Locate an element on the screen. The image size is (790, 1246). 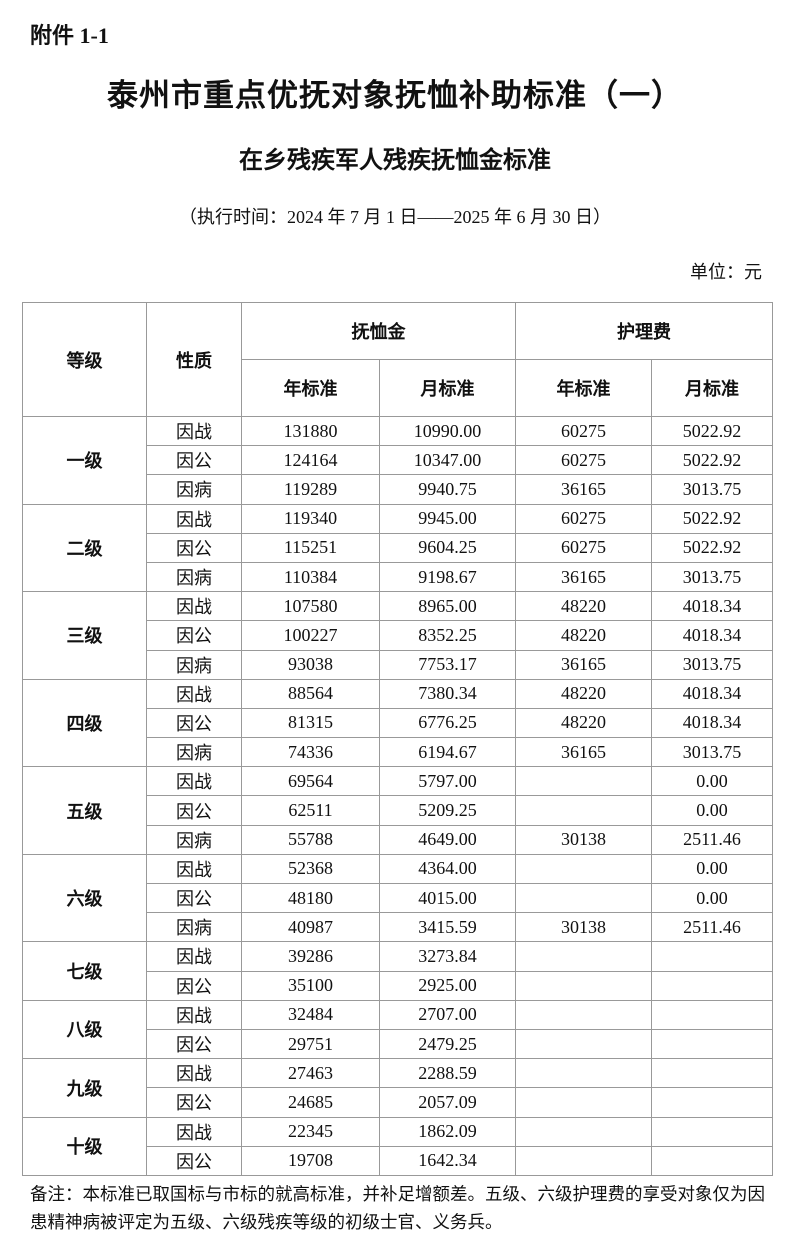
pension-month-cell: 9604.25 is located at coordinates (447, 547).